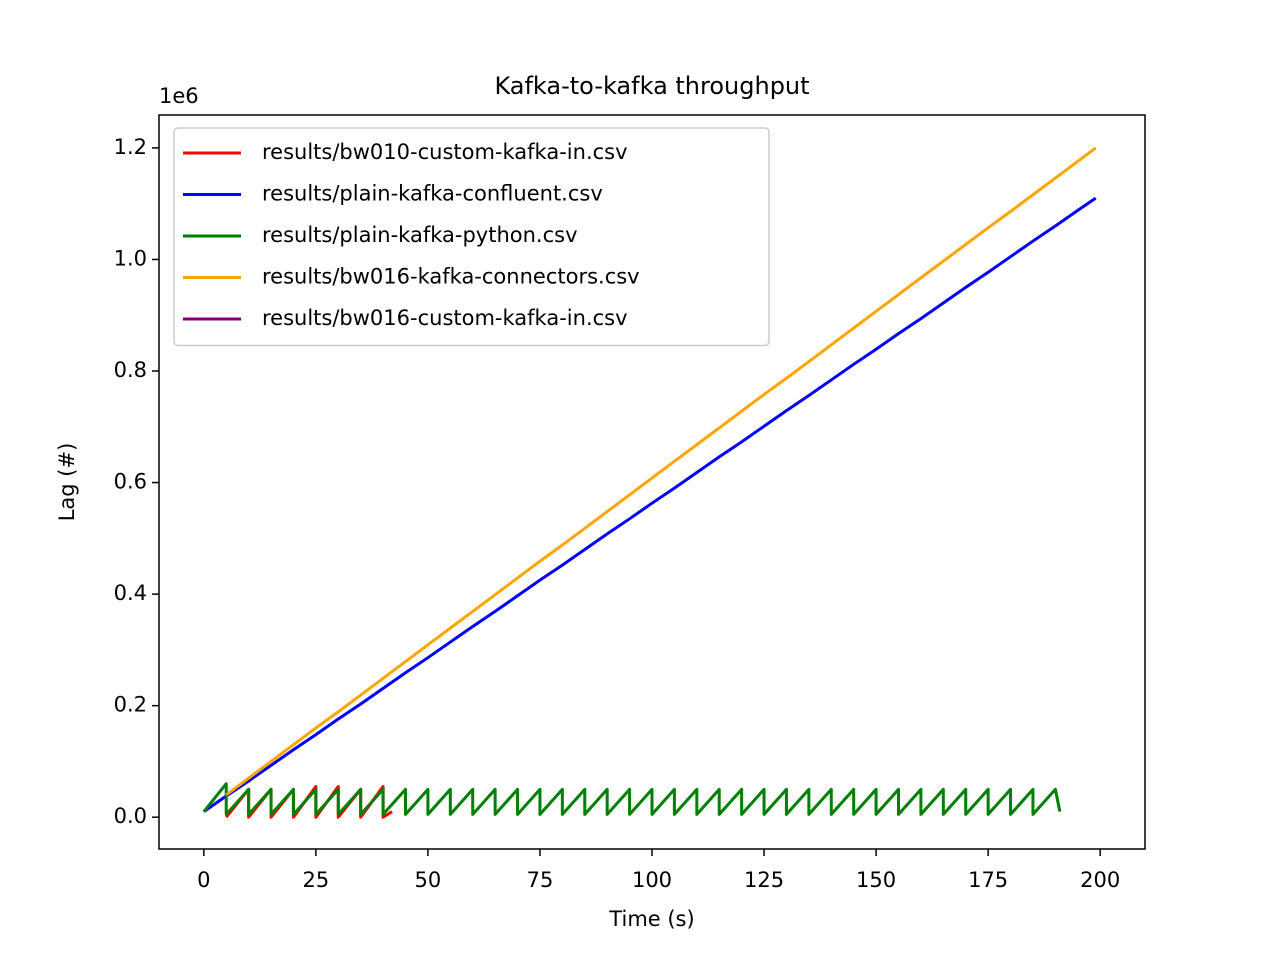 This screenshot has width=1273, height=955. What do you see at coordinates (130, 705) in the screenshot?
I see `y-tick-label: 0.2` at bounding box center [130, 705].